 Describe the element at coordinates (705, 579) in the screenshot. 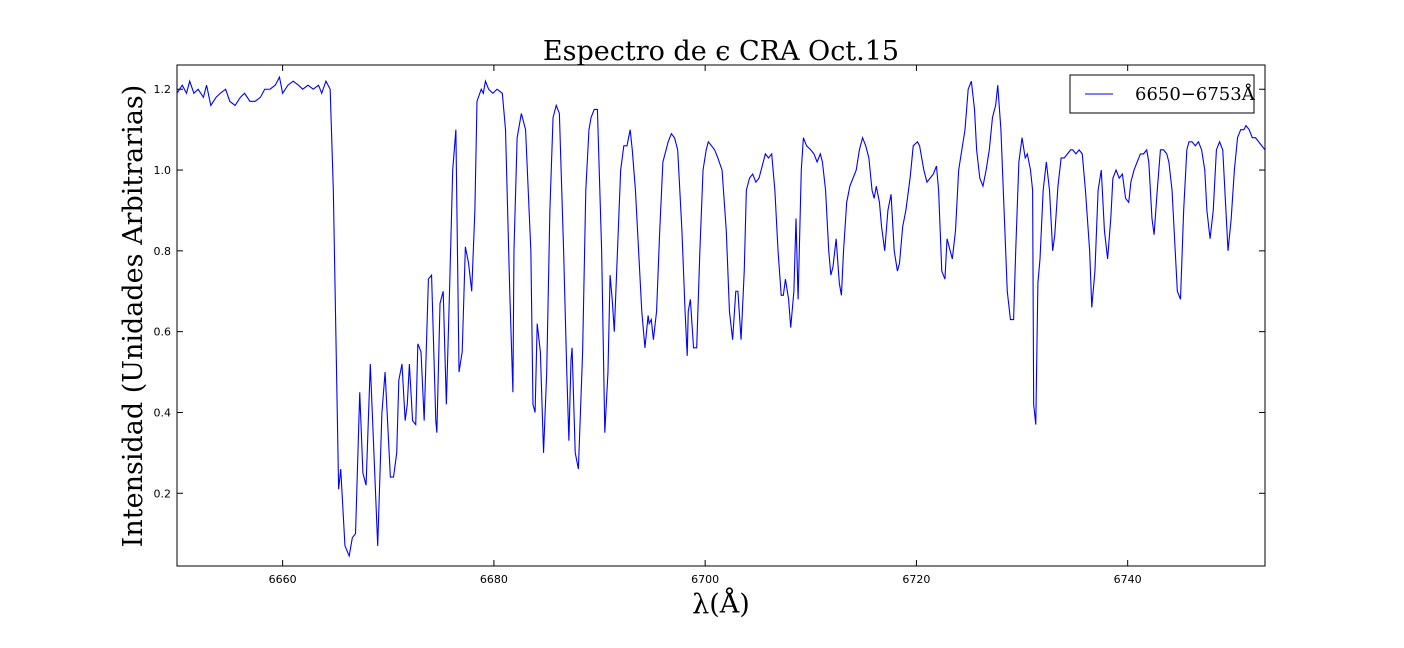

I see `x-tick-label: 6700` at that location.